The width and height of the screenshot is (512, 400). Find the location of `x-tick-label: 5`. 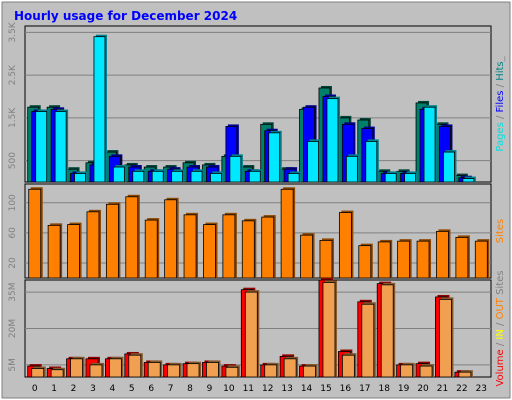

x-tick-label: 5 is located at coordinates (132, 389).